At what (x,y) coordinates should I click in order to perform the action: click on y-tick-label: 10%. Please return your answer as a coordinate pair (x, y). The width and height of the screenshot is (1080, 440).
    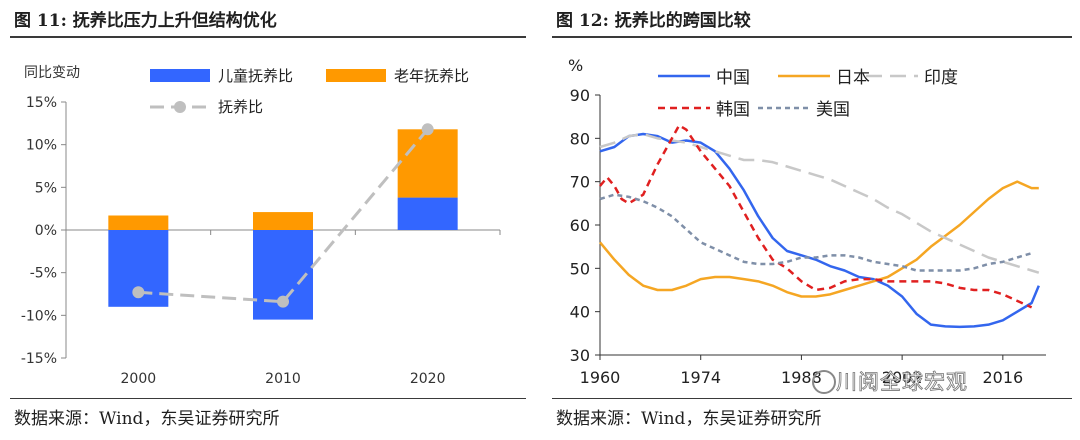
    Looking at the image, I should click on (41, 146).